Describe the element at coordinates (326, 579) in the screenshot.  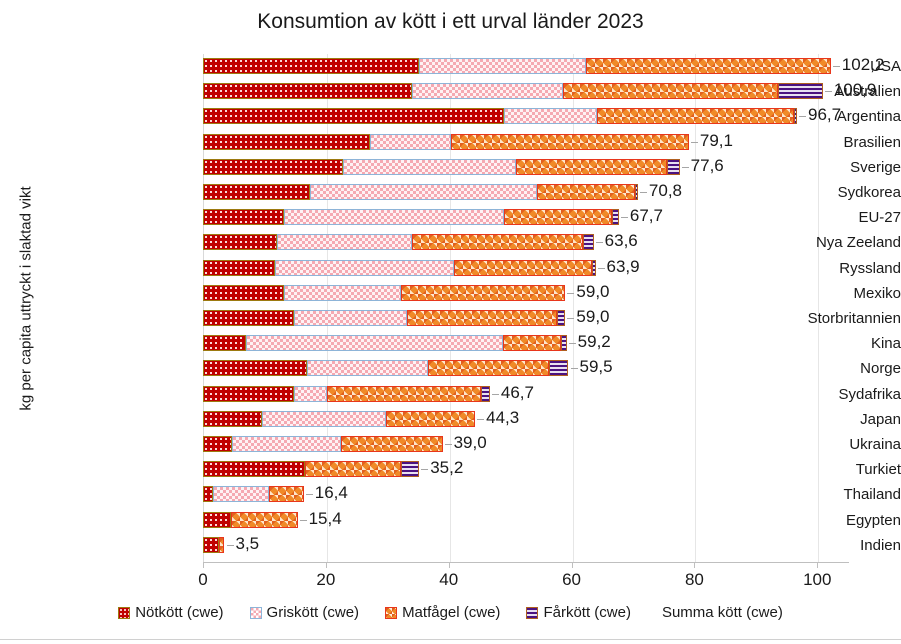
I see `x-tick-label: 20` at that location.